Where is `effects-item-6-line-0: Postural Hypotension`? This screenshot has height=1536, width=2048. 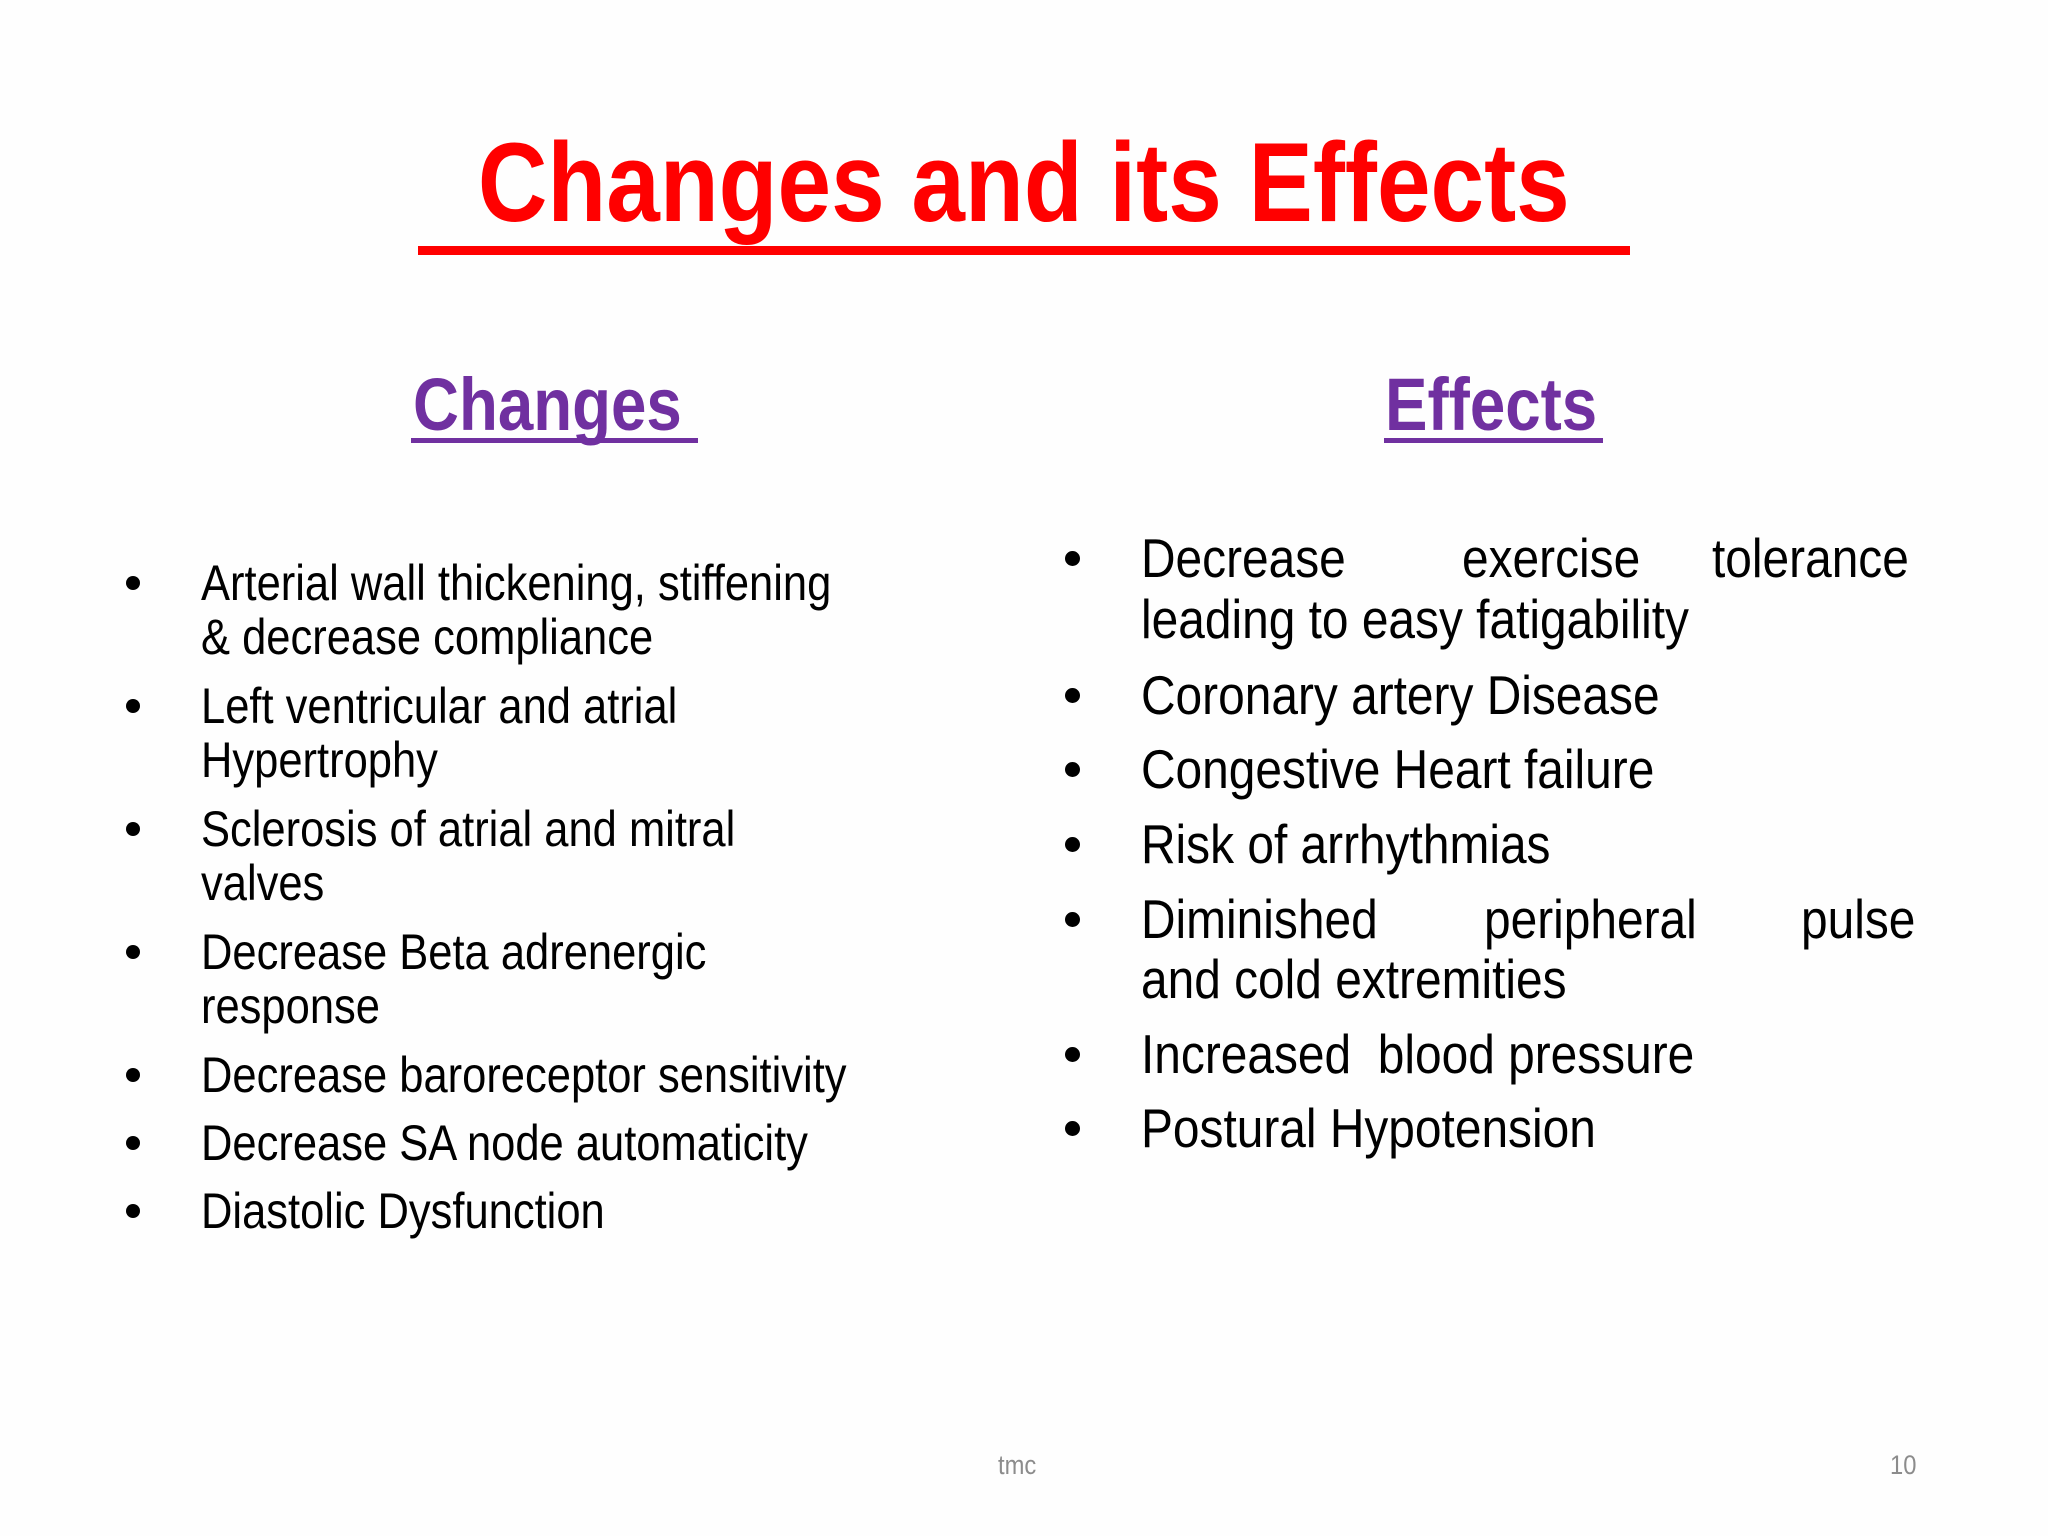
effects-item-6-line-0: Postural Hypotension is located at coordinates (1368, 1128).